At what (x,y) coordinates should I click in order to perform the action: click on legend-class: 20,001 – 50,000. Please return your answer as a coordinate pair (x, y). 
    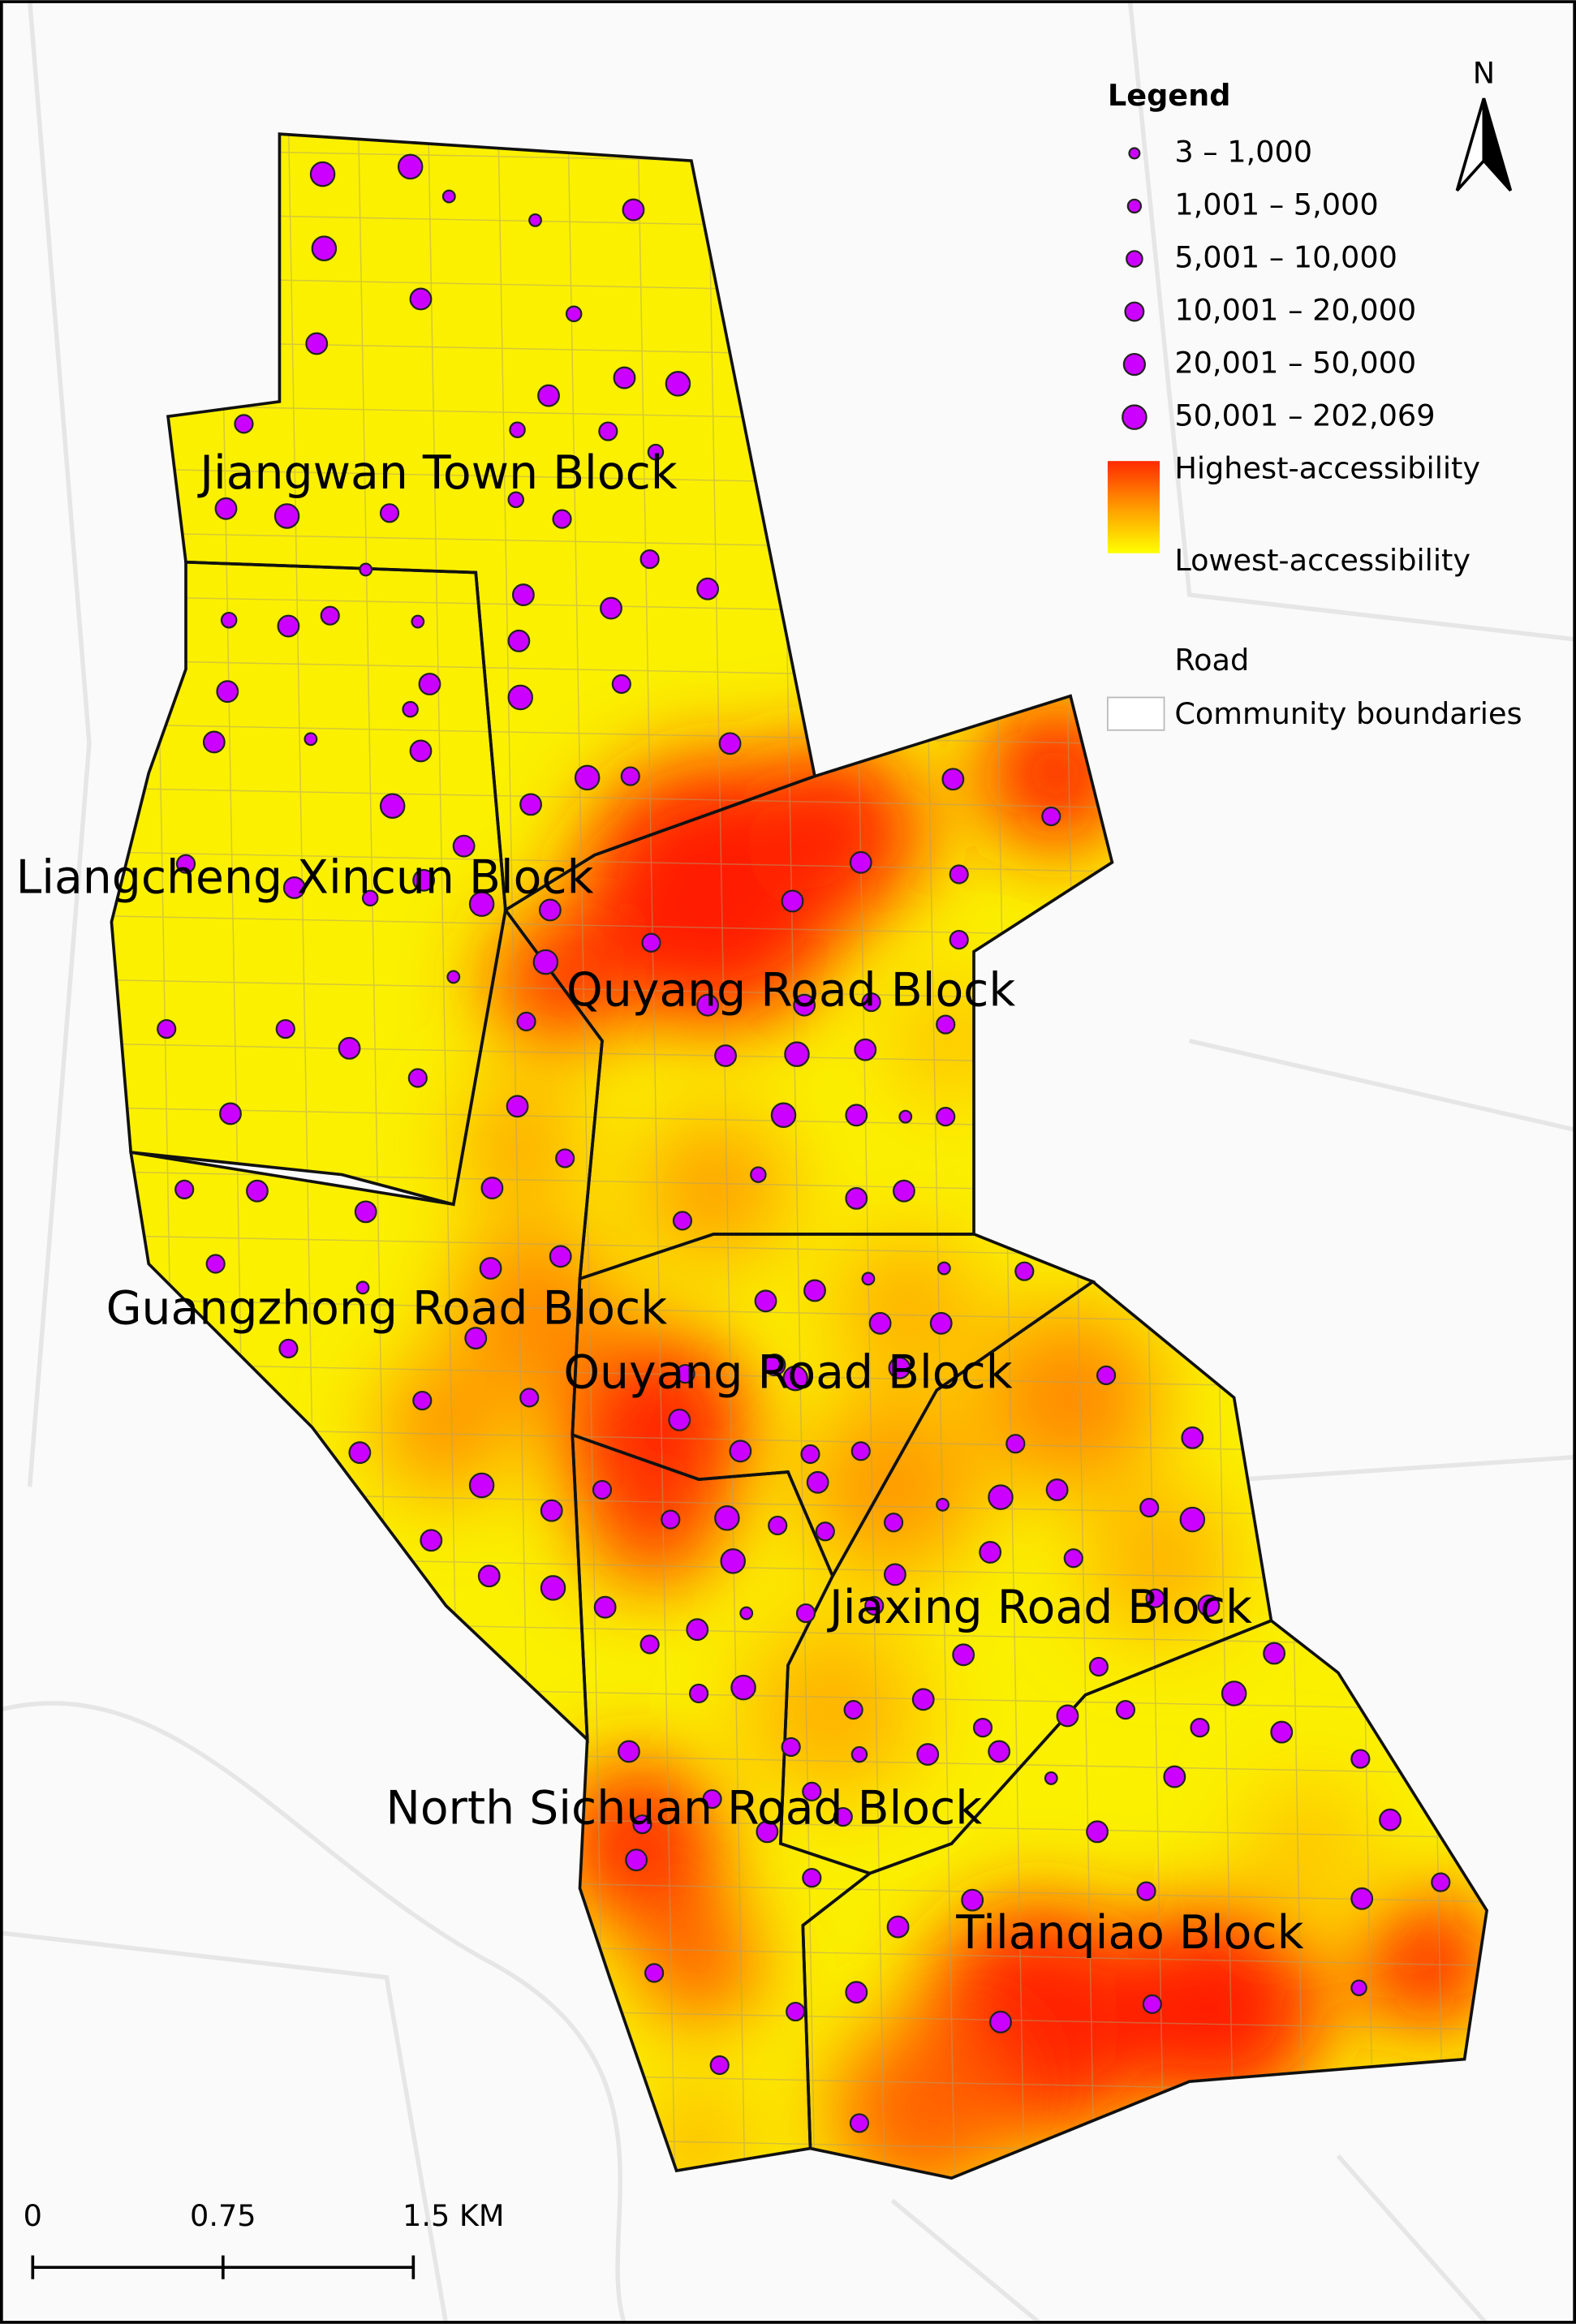
    Looking at the image, I should click on (1295, 363).